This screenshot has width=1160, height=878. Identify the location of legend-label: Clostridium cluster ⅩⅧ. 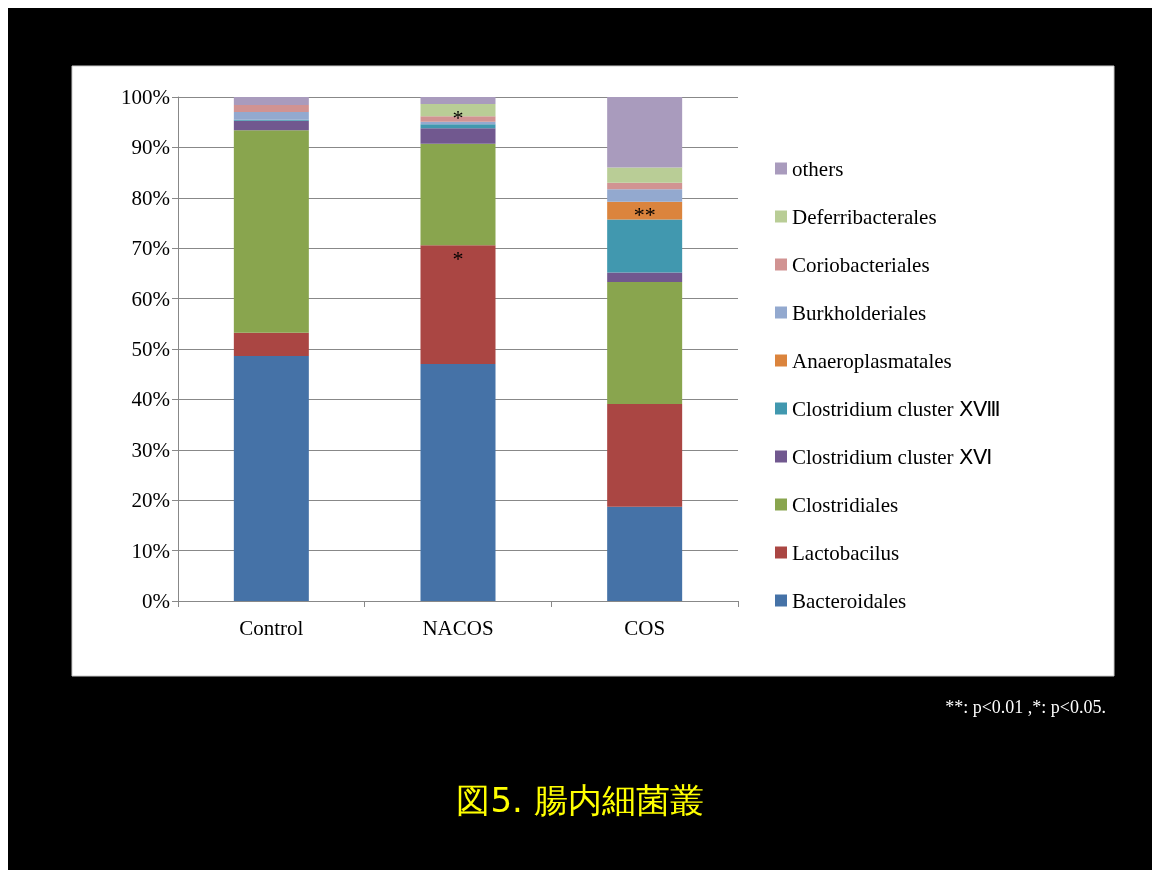
(896, 408).